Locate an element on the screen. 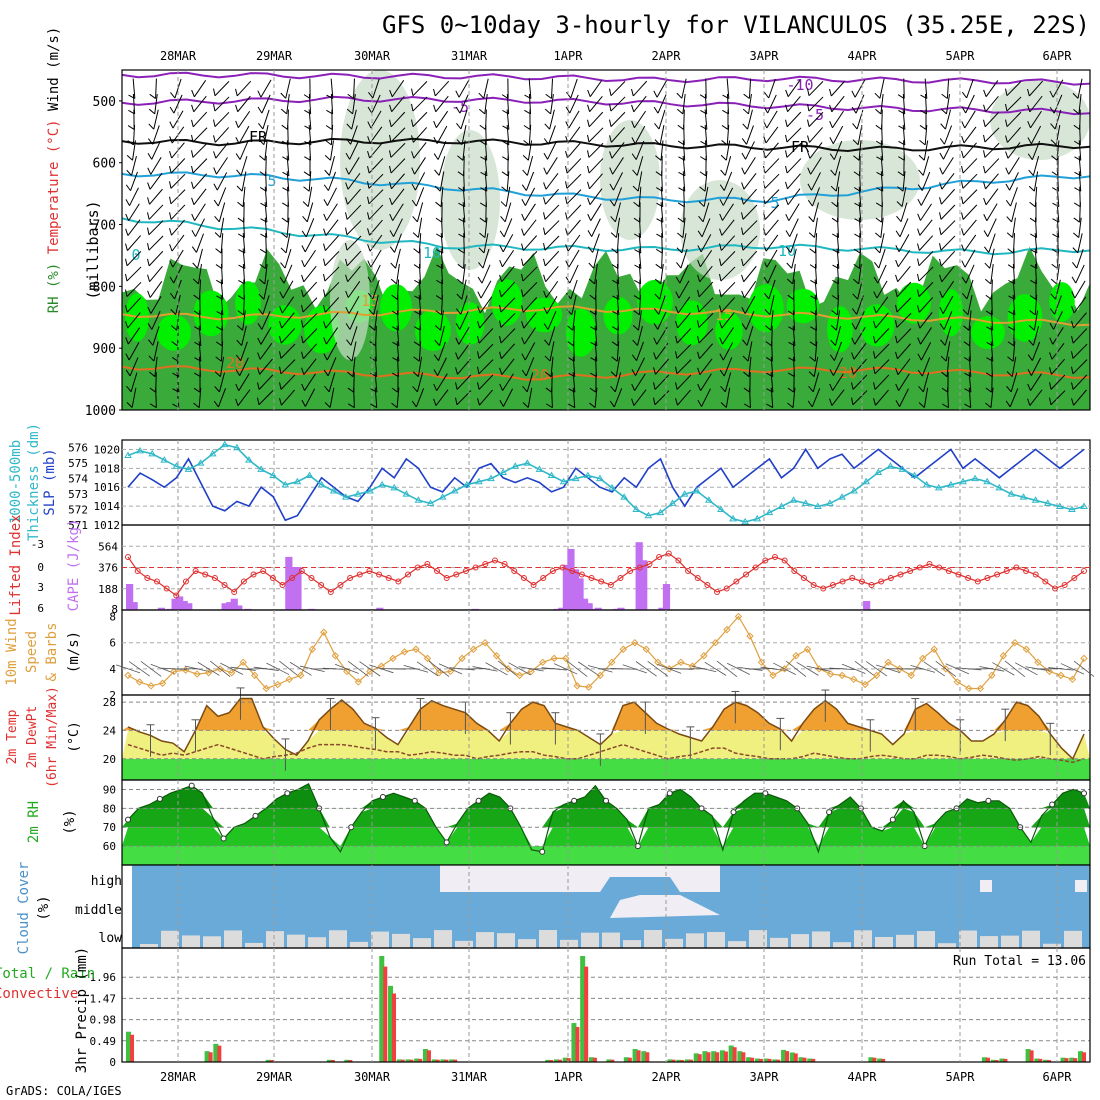 The width and height of the screenshot is (1100, 1100). rh-moist-blob is located at coordinates (1062, 302).